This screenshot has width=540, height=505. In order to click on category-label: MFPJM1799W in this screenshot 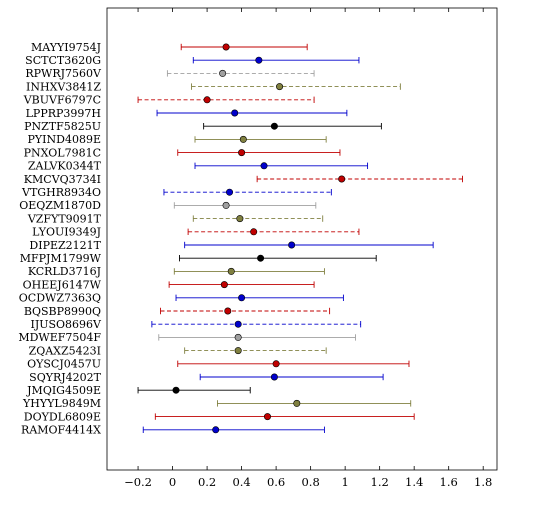, I will do `click(61, 258)`.